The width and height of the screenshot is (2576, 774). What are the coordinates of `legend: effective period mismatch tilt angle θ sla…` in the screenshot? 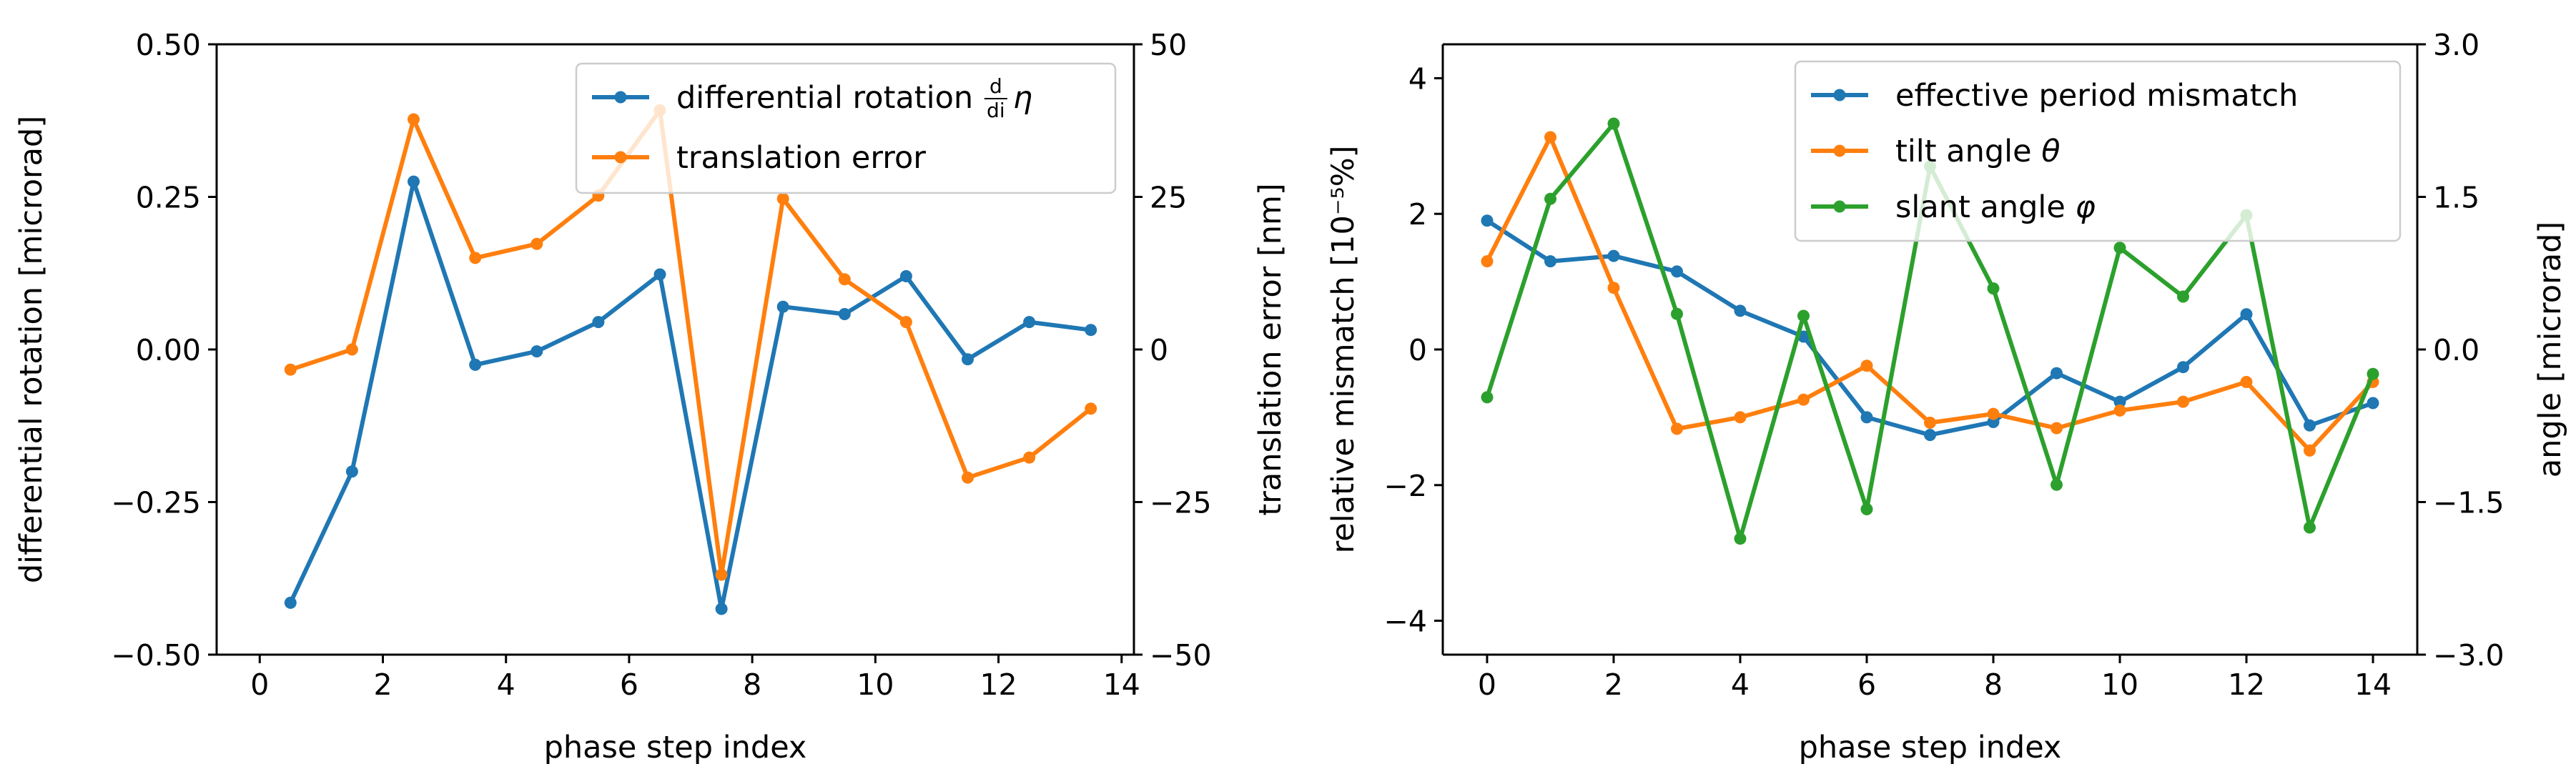 It's located at (2098, 151).